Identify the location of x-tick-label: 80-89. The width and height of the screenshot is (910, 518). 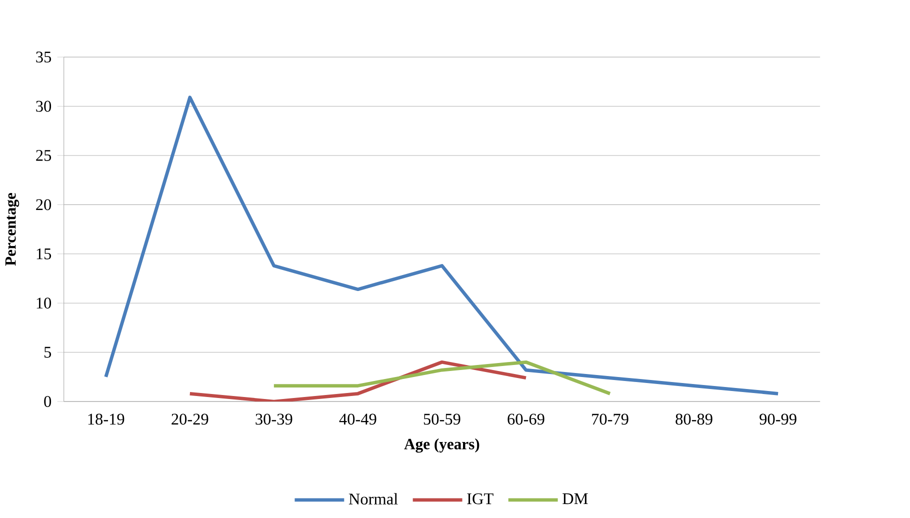
(694, 419).